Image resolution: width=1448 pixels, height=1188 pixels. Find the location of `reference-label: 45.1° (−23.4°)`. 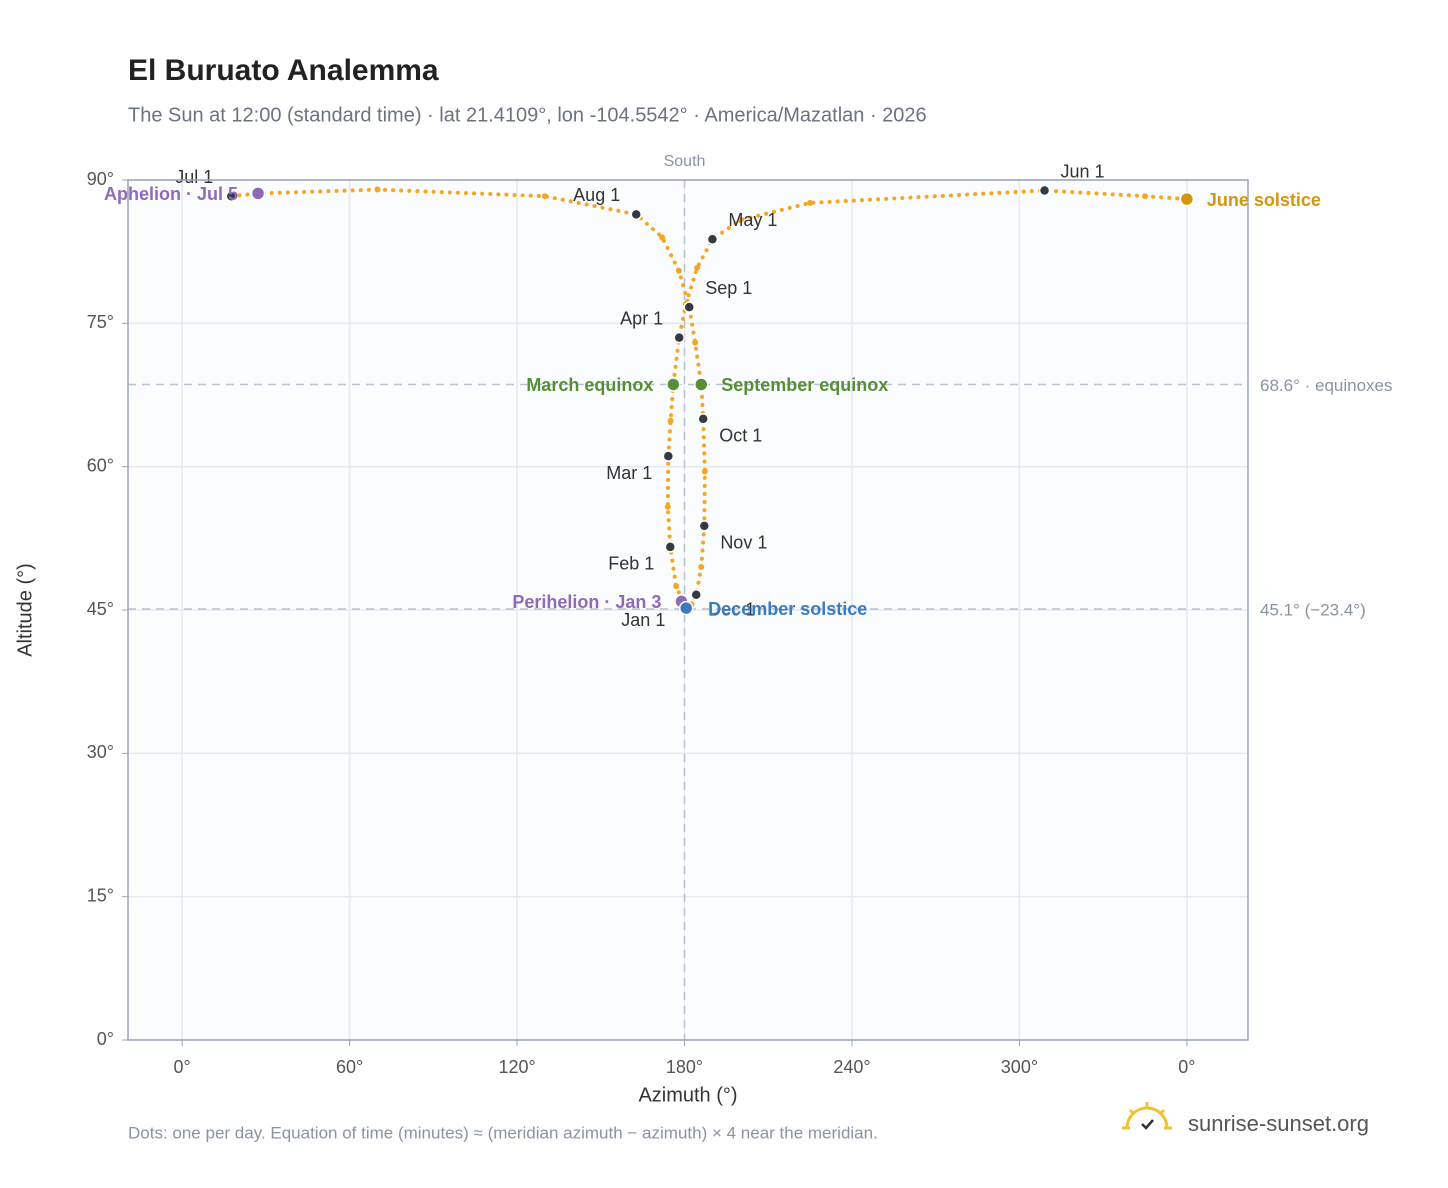

reference-label: 45.1° (−23.4°) is located at coordinates (1313, 610).